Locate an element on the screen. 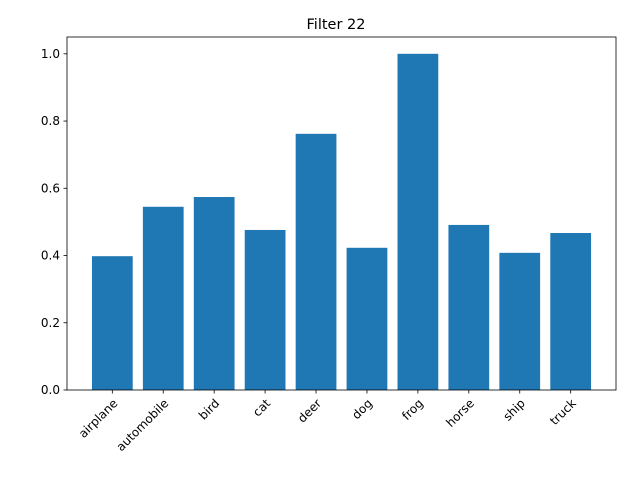 The width and height of the screenshot is (640, 484). y-tick-label: 0.0 is located at coordinates (50, 390).